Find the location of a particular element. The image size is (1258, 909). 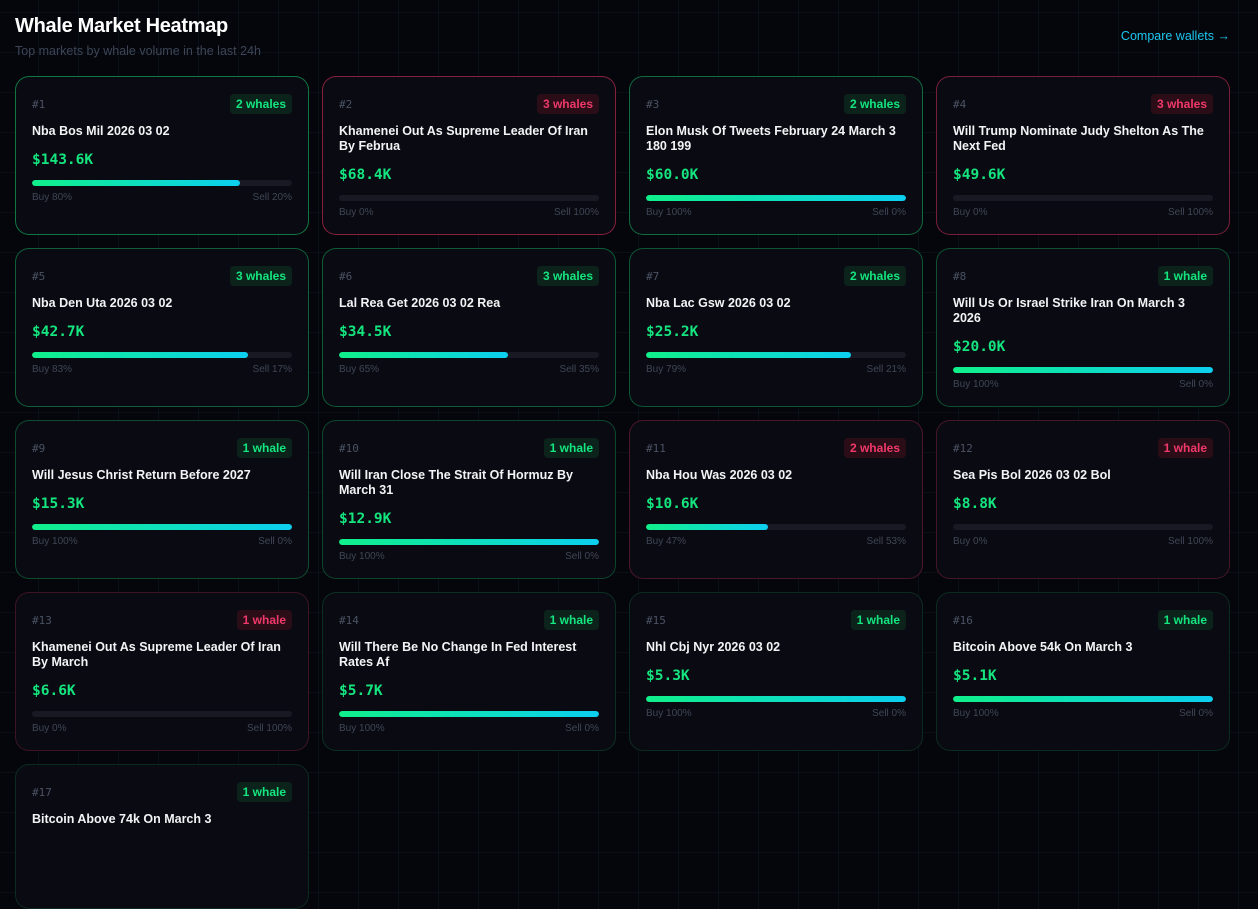

card-header: #15 1 whale is located at coordinates (776, 620).